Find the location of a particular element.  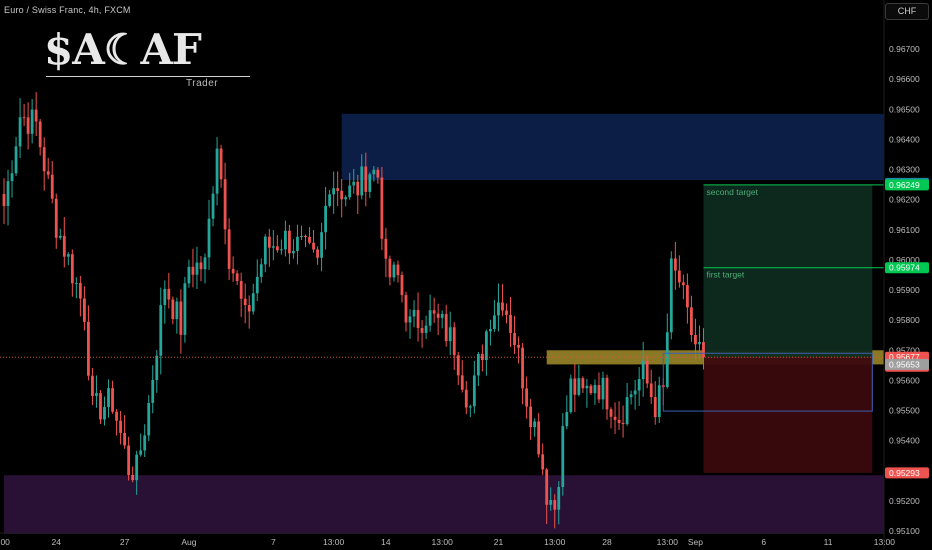

price-tick-label: 0.95800 is located at coordinates (904, 320).